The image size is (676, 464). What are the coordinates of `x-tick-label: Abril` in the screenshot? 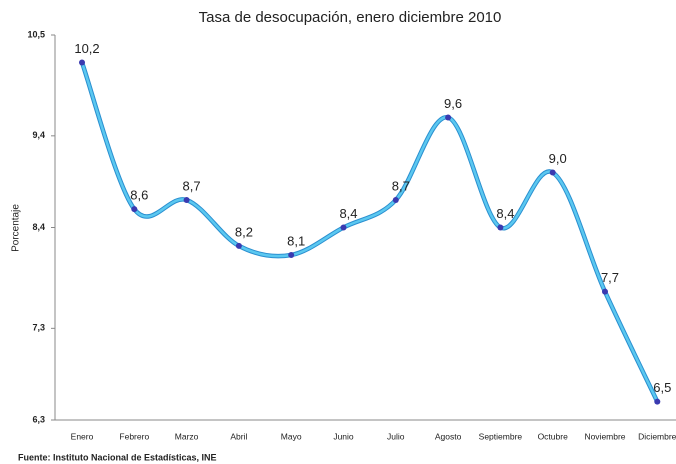 It's located at (238, 436).